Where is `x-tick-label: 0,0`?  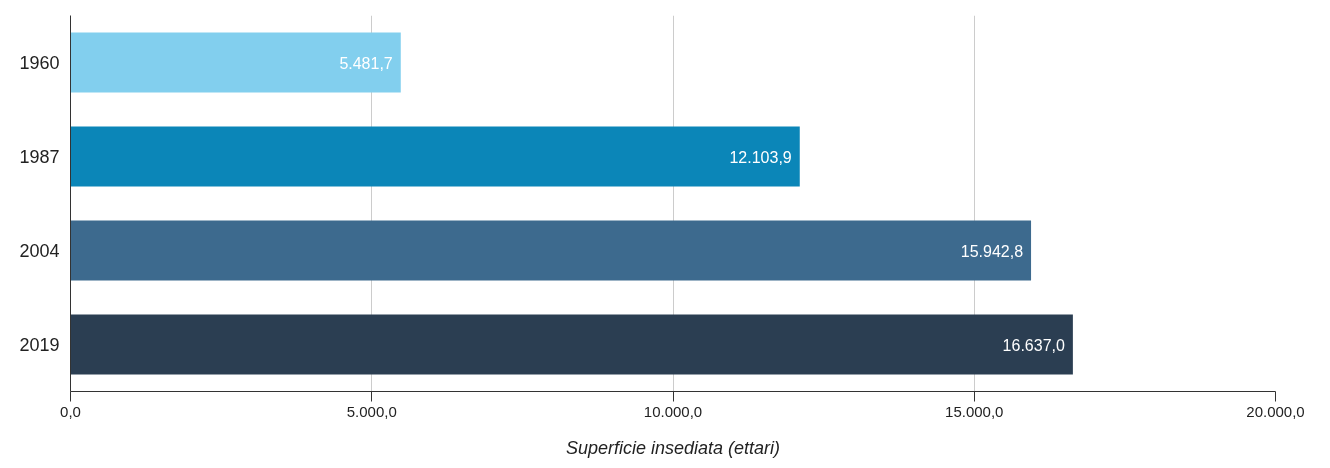
x-tick-label: 0,0 is located at coordinates (70, 411).